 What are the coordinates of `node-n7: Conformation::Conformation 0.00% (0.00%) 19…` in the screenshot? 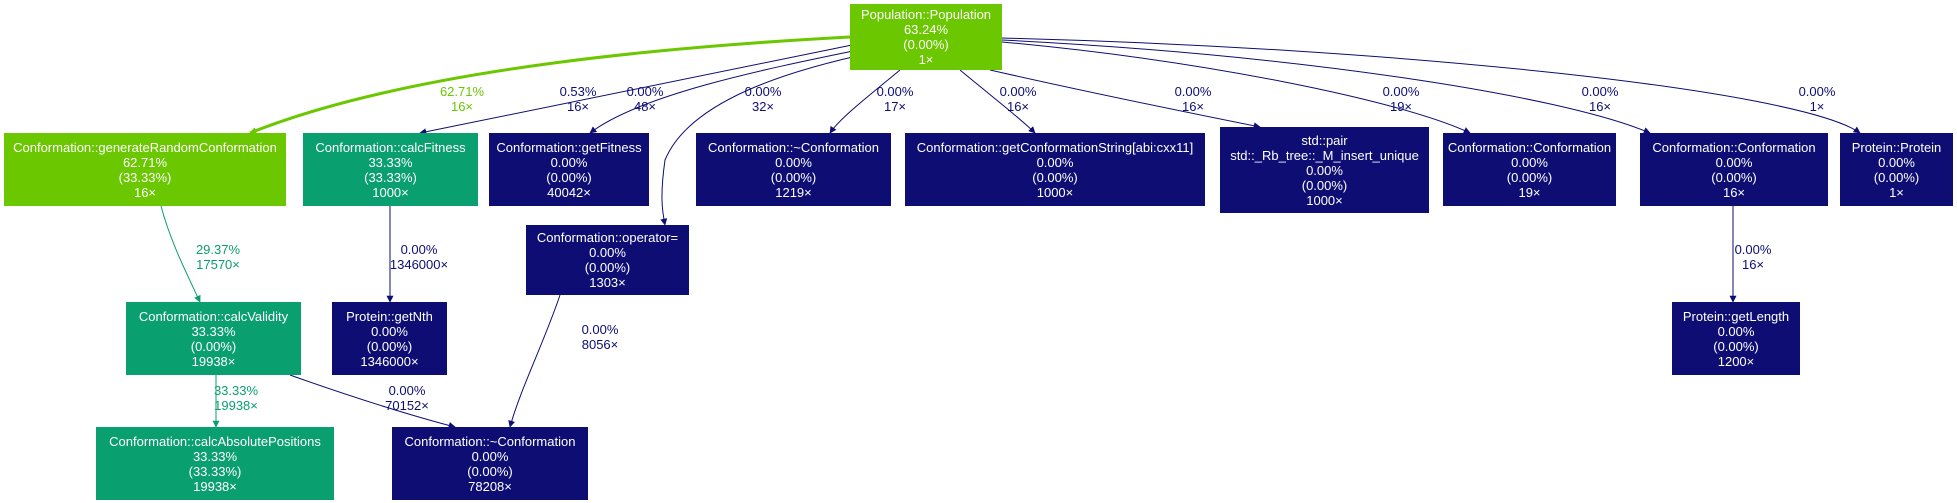 It's located at (1529, 169).